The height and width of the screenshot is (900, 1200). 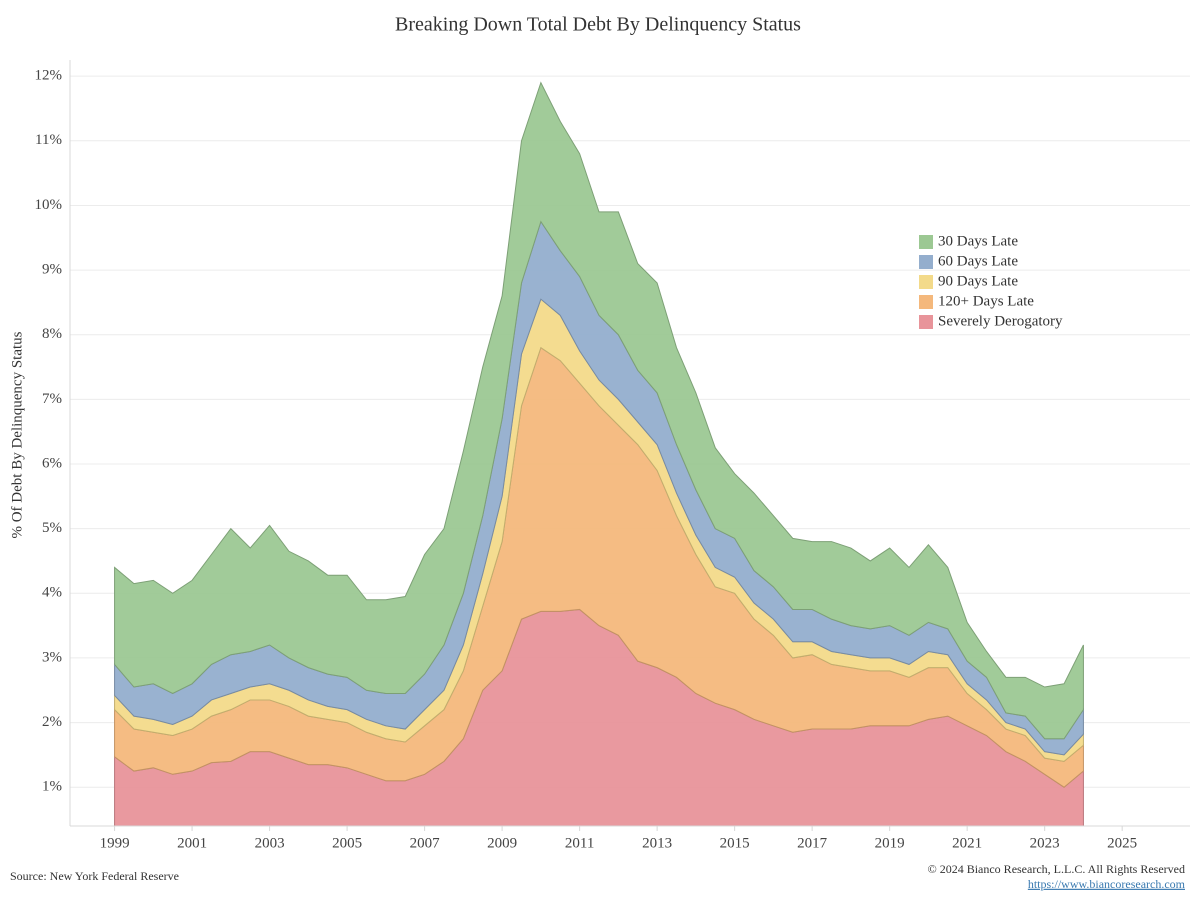 I want to click on y-tick-label: 12%, so click(x=49, y=76).